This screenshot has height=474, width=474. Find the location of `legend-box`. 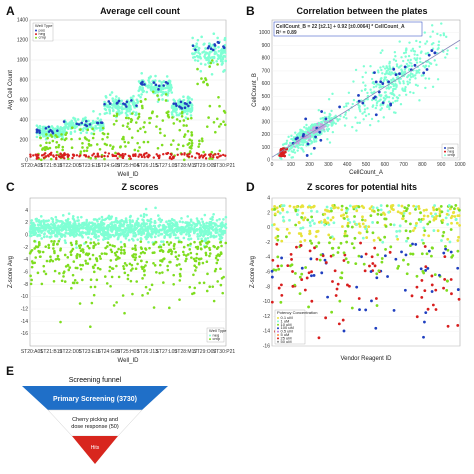

legend-box is located at coordinates (450, 151).